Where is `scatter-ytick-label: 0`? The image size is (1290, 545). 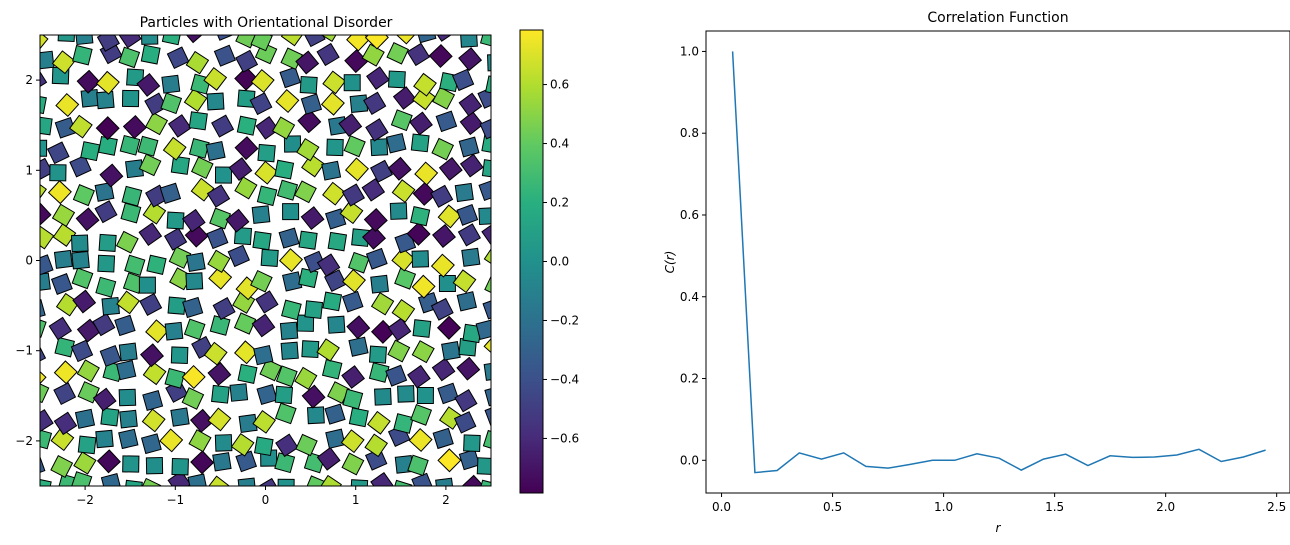
scatter-ytick-label: 0 is located at coordinates (29, 261).